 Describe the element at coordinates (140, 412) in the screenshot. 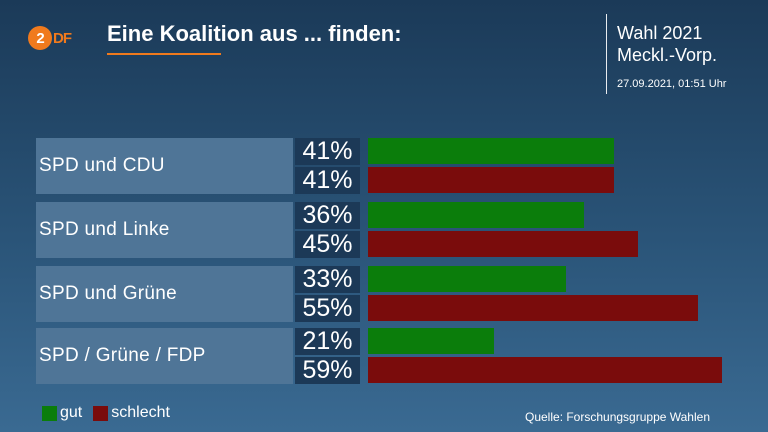

I see `legend-label-schlecht: schlecht` at that location.